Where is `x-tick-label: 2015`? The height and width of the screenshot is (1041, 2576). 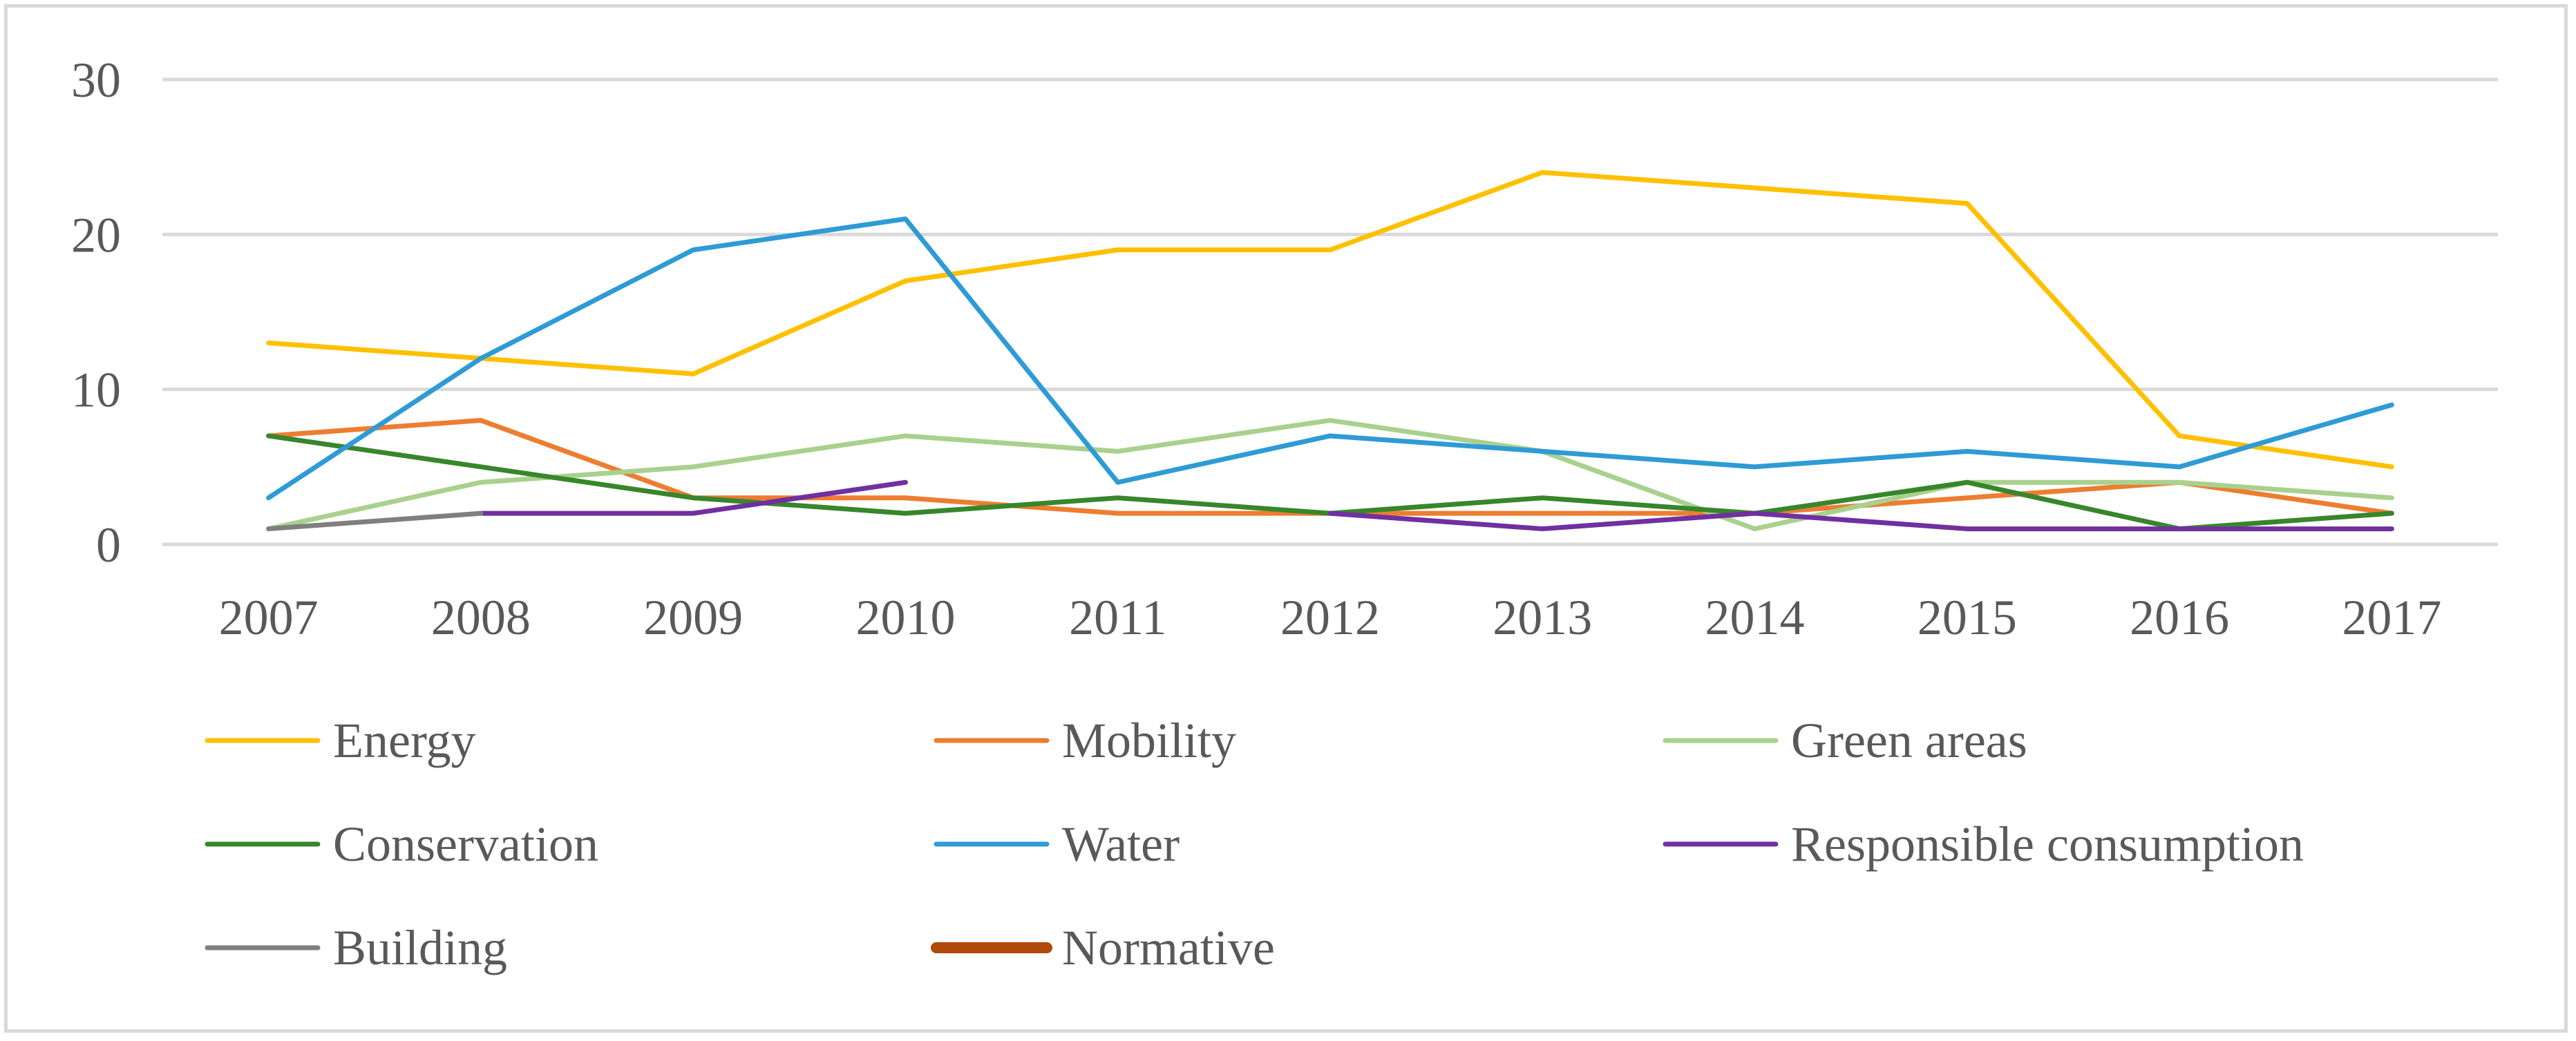
x-tick-label: 2015 is located at coordinates (1967, 617).